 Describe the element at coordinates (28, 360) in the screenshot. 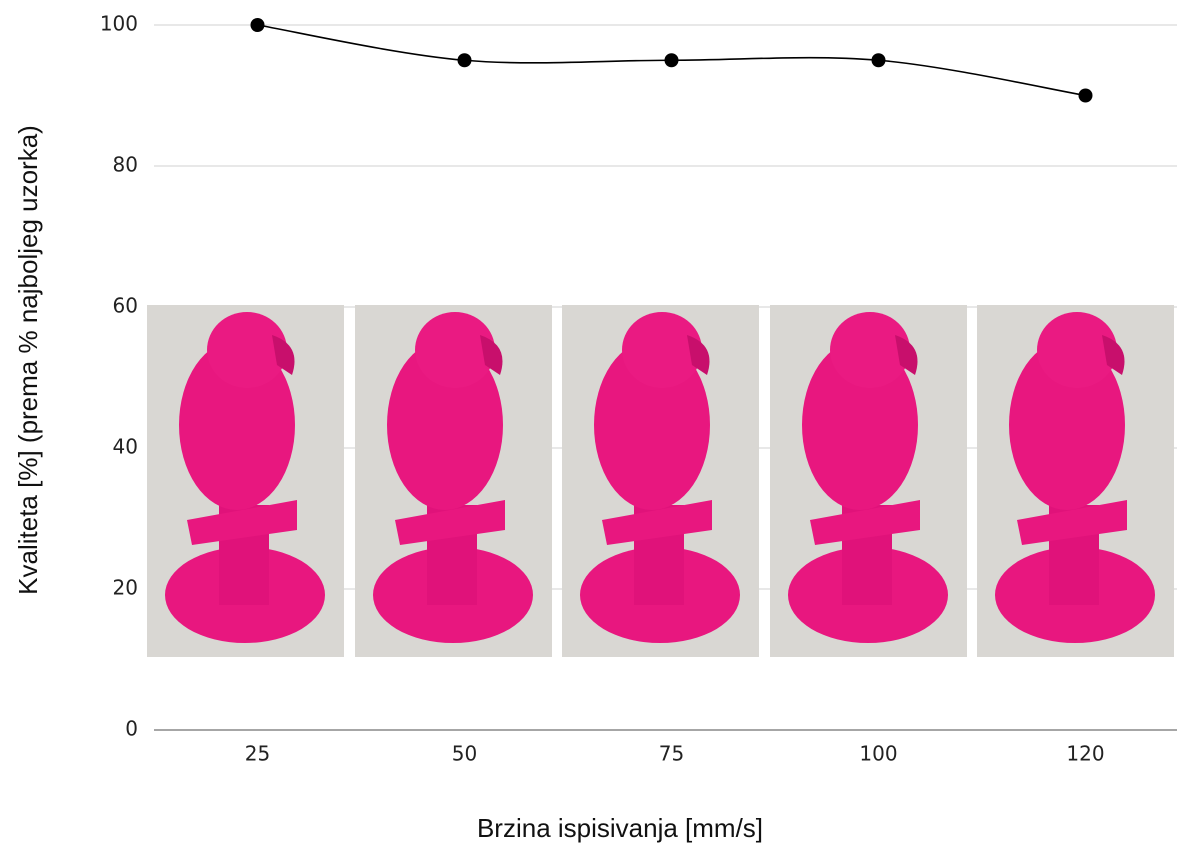

I see `y-axis-title: Kvaliteta [%] (prema % najboljeg uzorka)` at that location.